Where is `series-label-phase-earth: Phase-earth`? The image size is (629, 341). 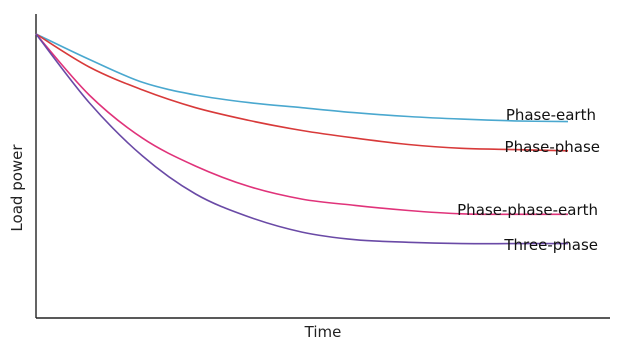 series-label-phase-earth: Phase-earth is located at coordinates (551, 115).